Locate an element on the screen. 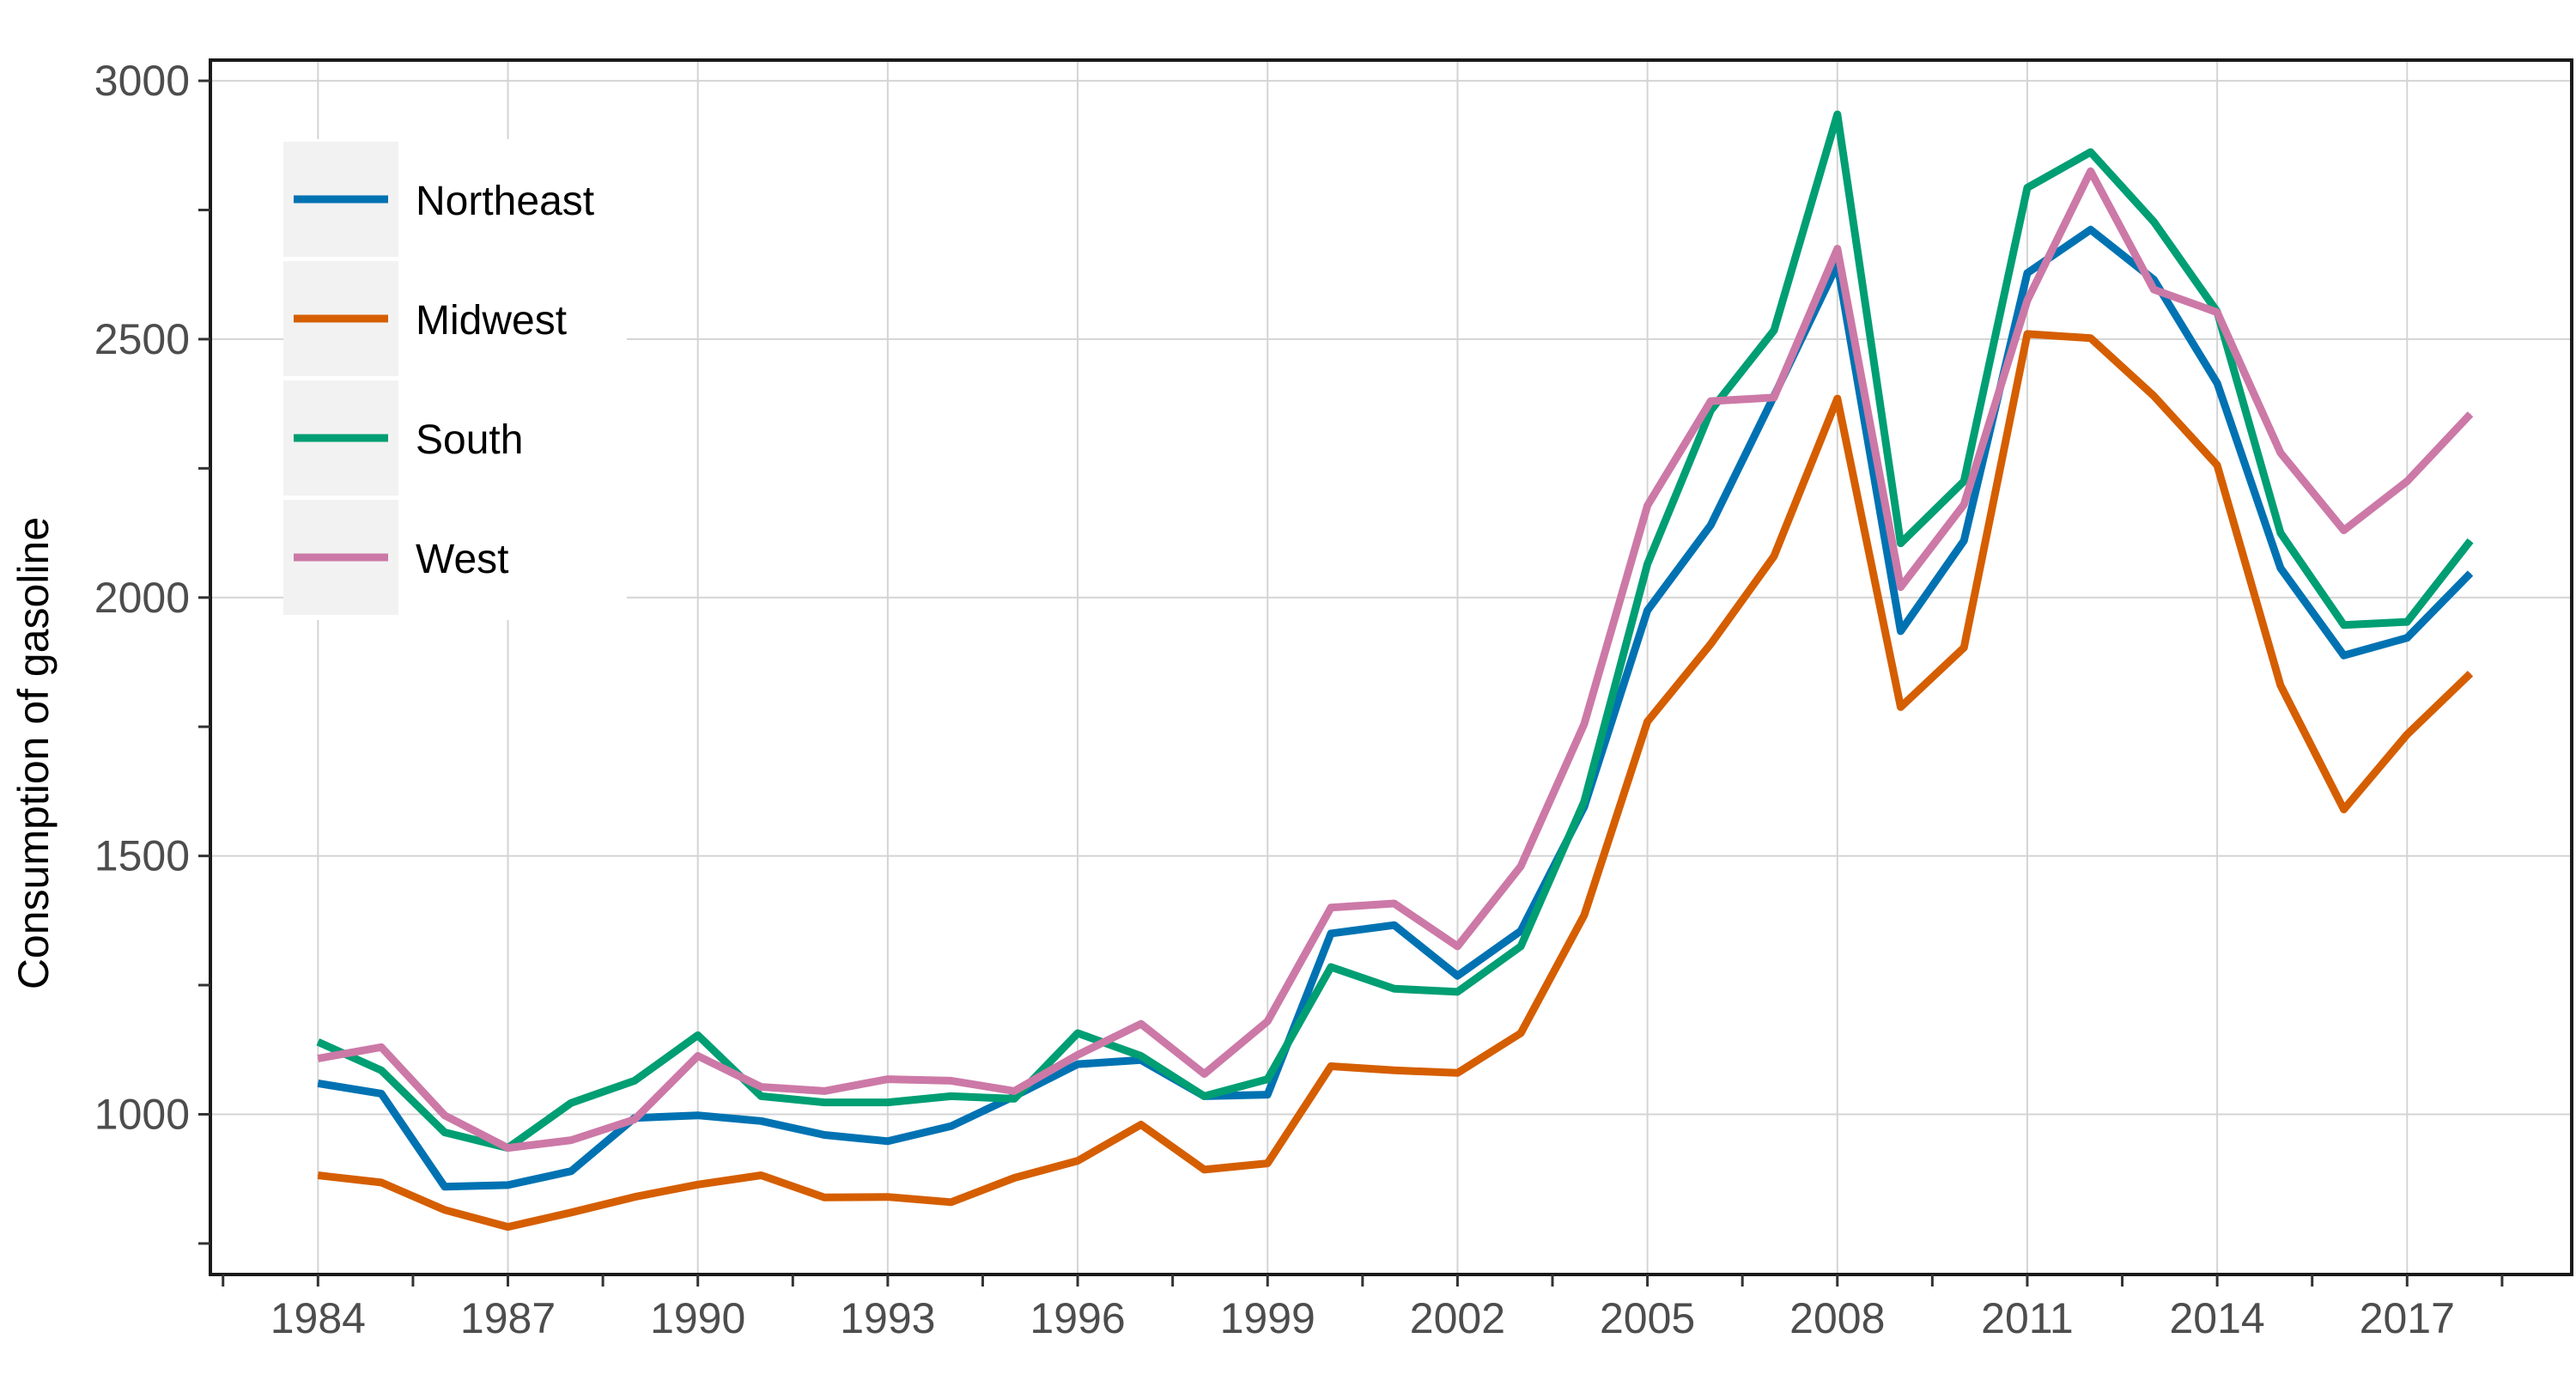  y-tick-label: 2000 is located at coordinates (142, 598).